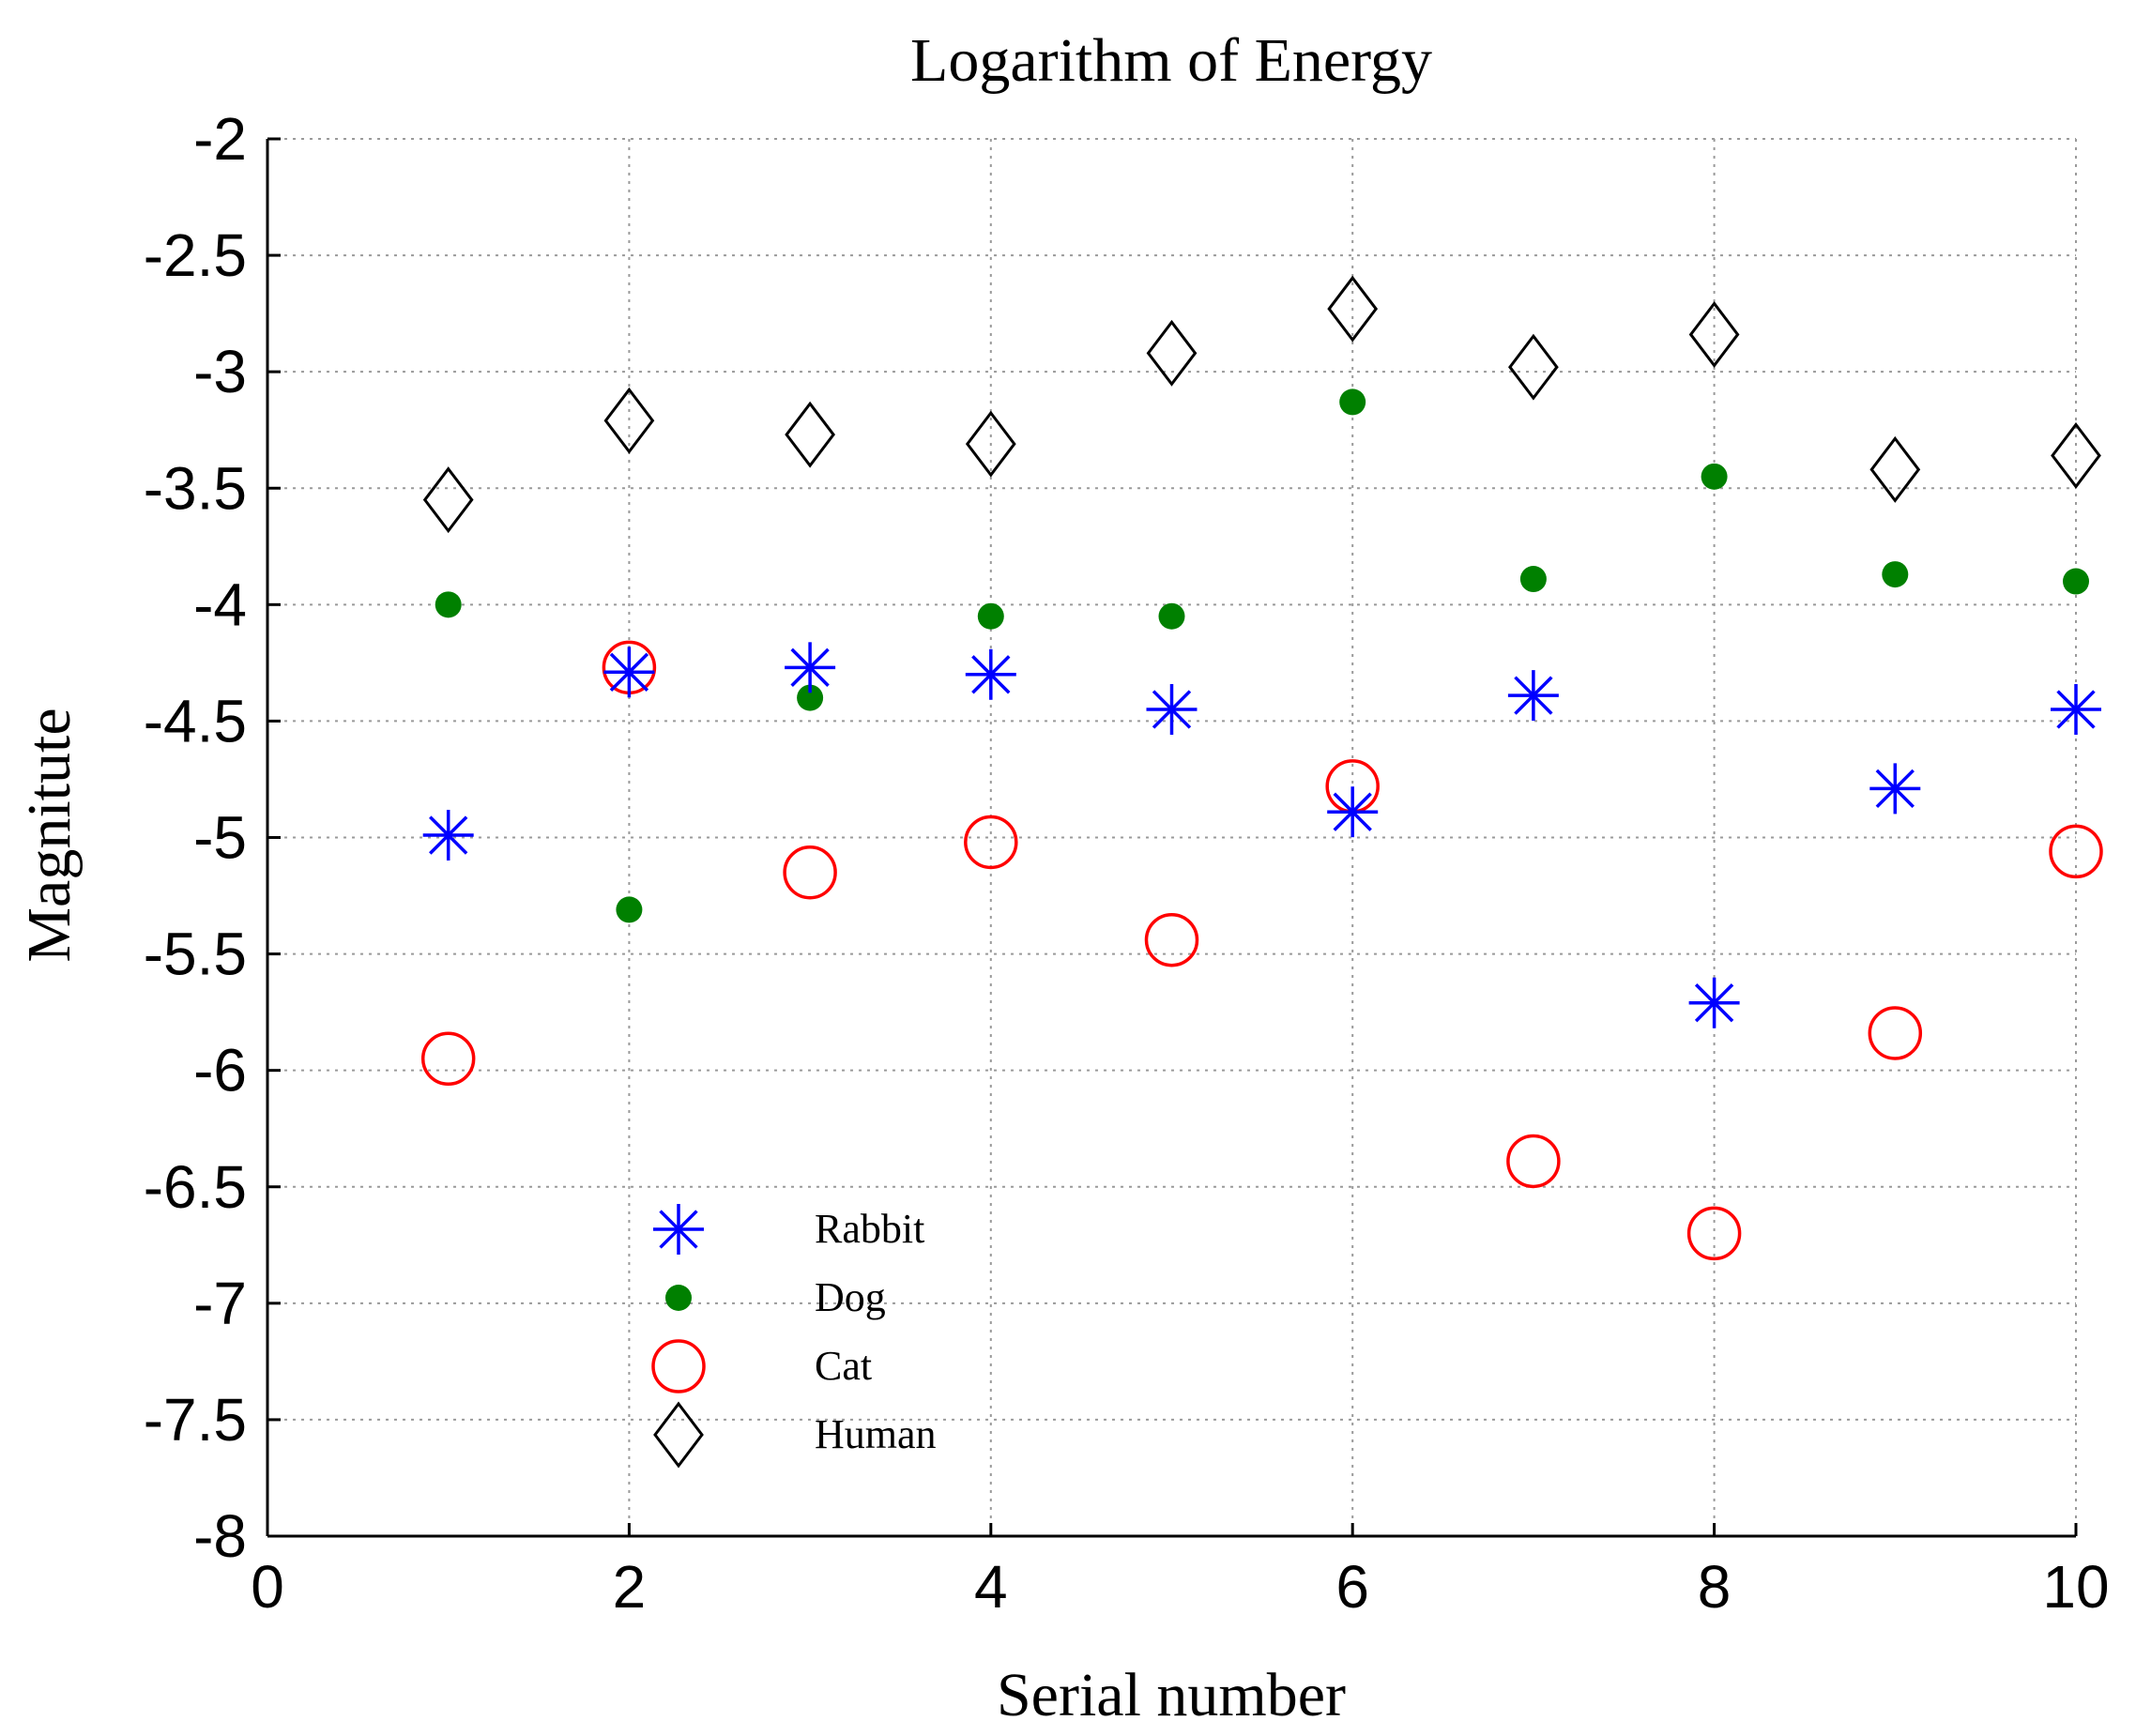 The width and height of the screenshot is (2136, 1736). What do you see at coordinates (49, 835) in the screenshot?
I see `y-axis-label: Magnitute` at bounding box center [49, 835].